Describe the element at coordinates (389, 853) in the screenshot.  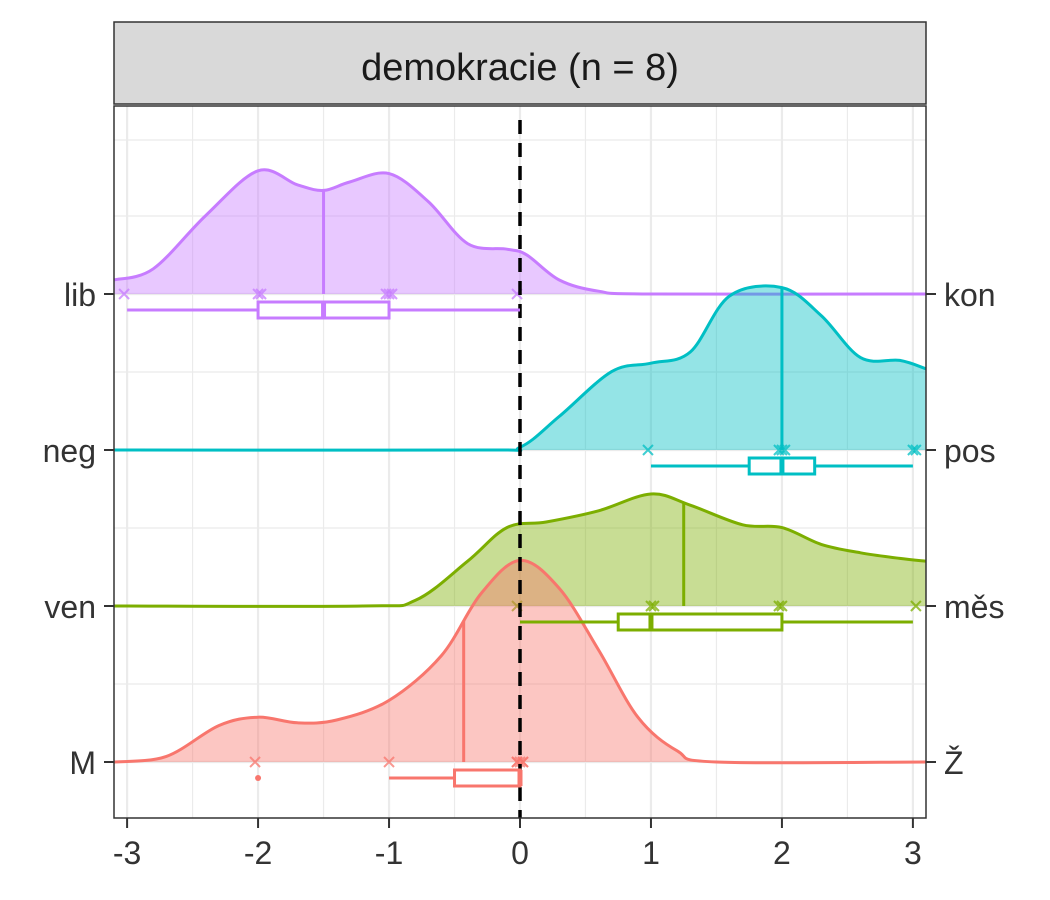
I see `x-tick-label: -1` at that location.